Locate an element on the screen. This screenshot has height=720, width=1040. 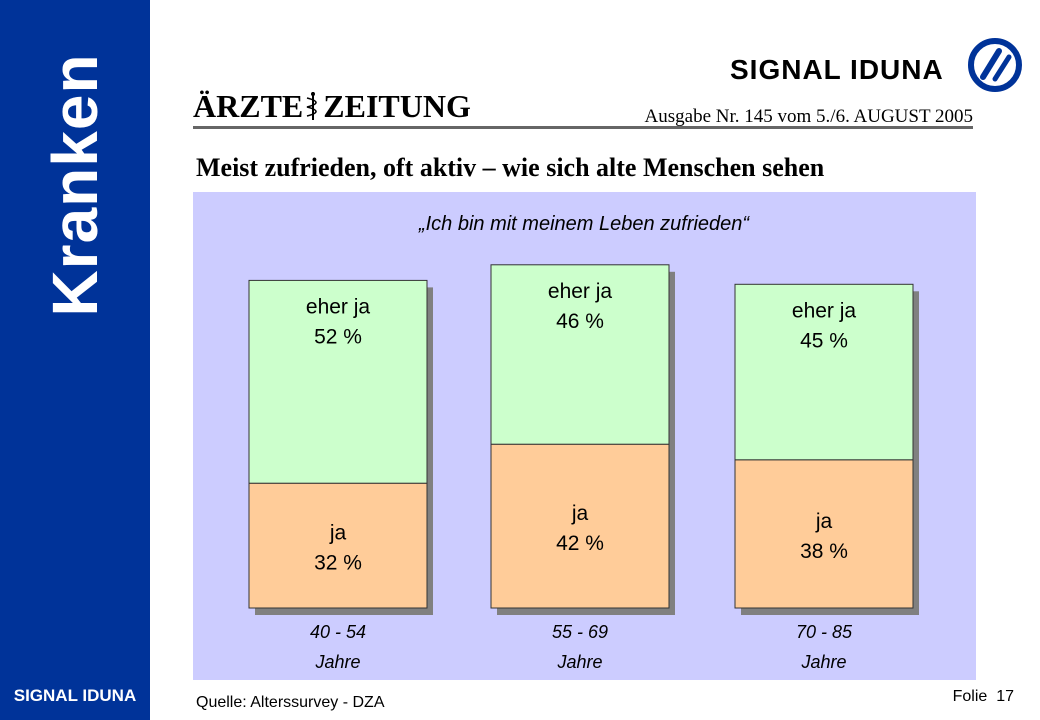
label-ja-value: 32 % is located at coordinates (338, 563).